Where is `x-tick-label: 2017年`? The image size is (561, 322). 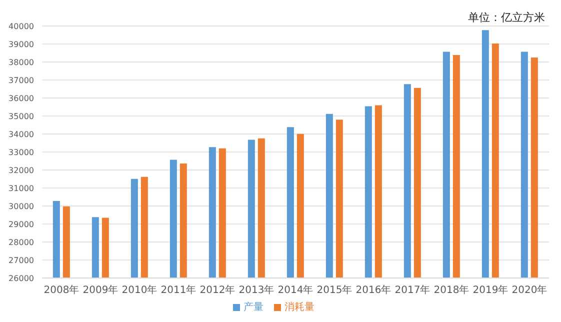
x-tick-label: 2017年 is located at coordinates (412, 290).